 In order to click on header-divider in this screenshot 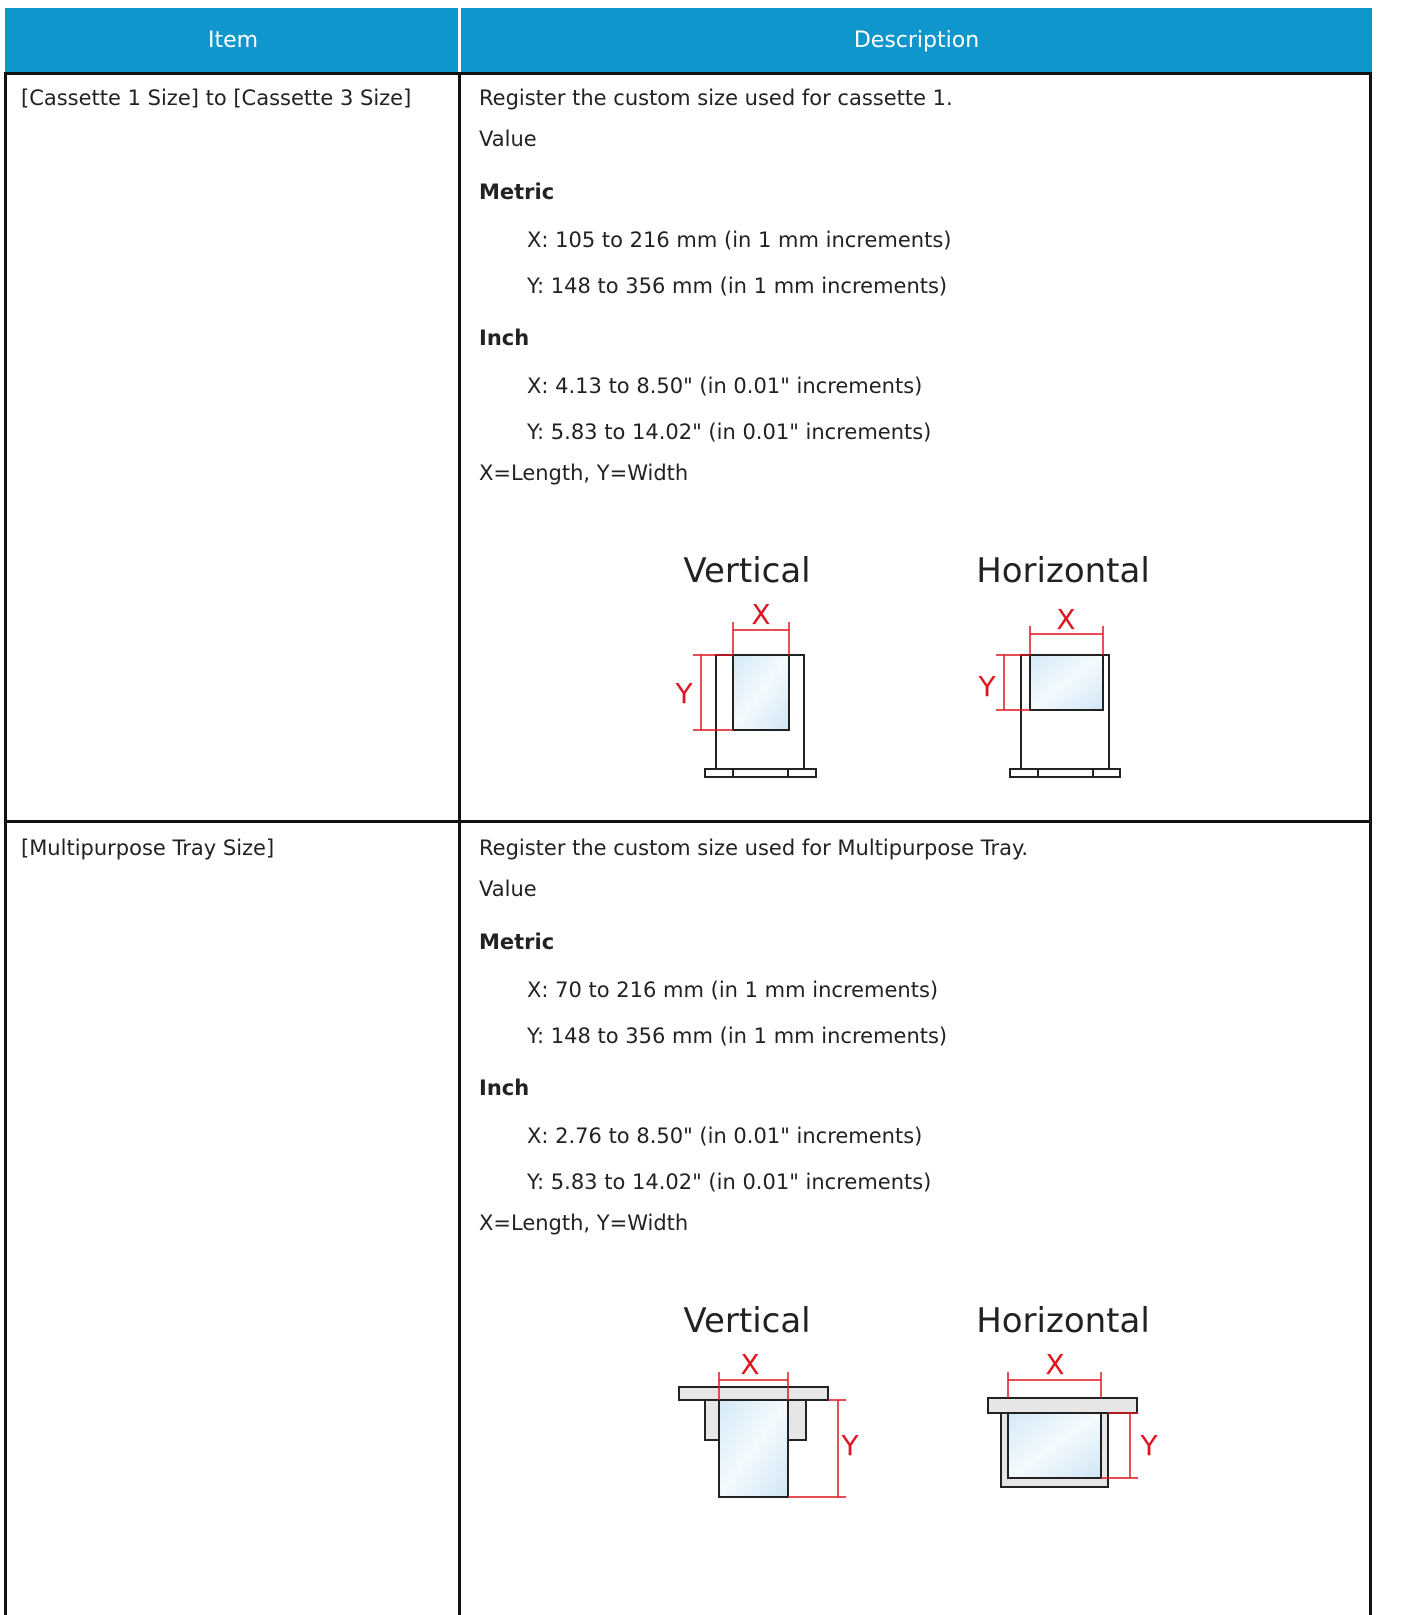, I will do `click(459, 40)`.